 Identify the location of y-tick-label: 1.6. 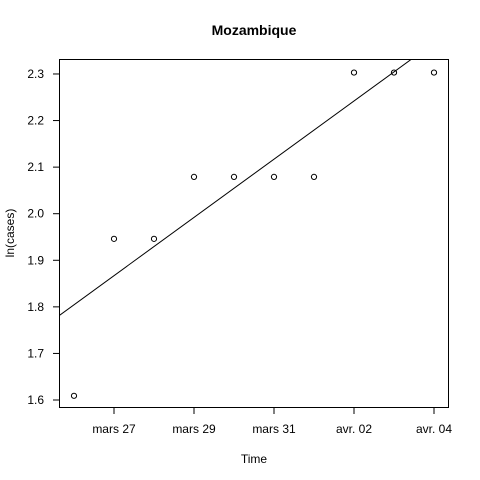
(35, 400).